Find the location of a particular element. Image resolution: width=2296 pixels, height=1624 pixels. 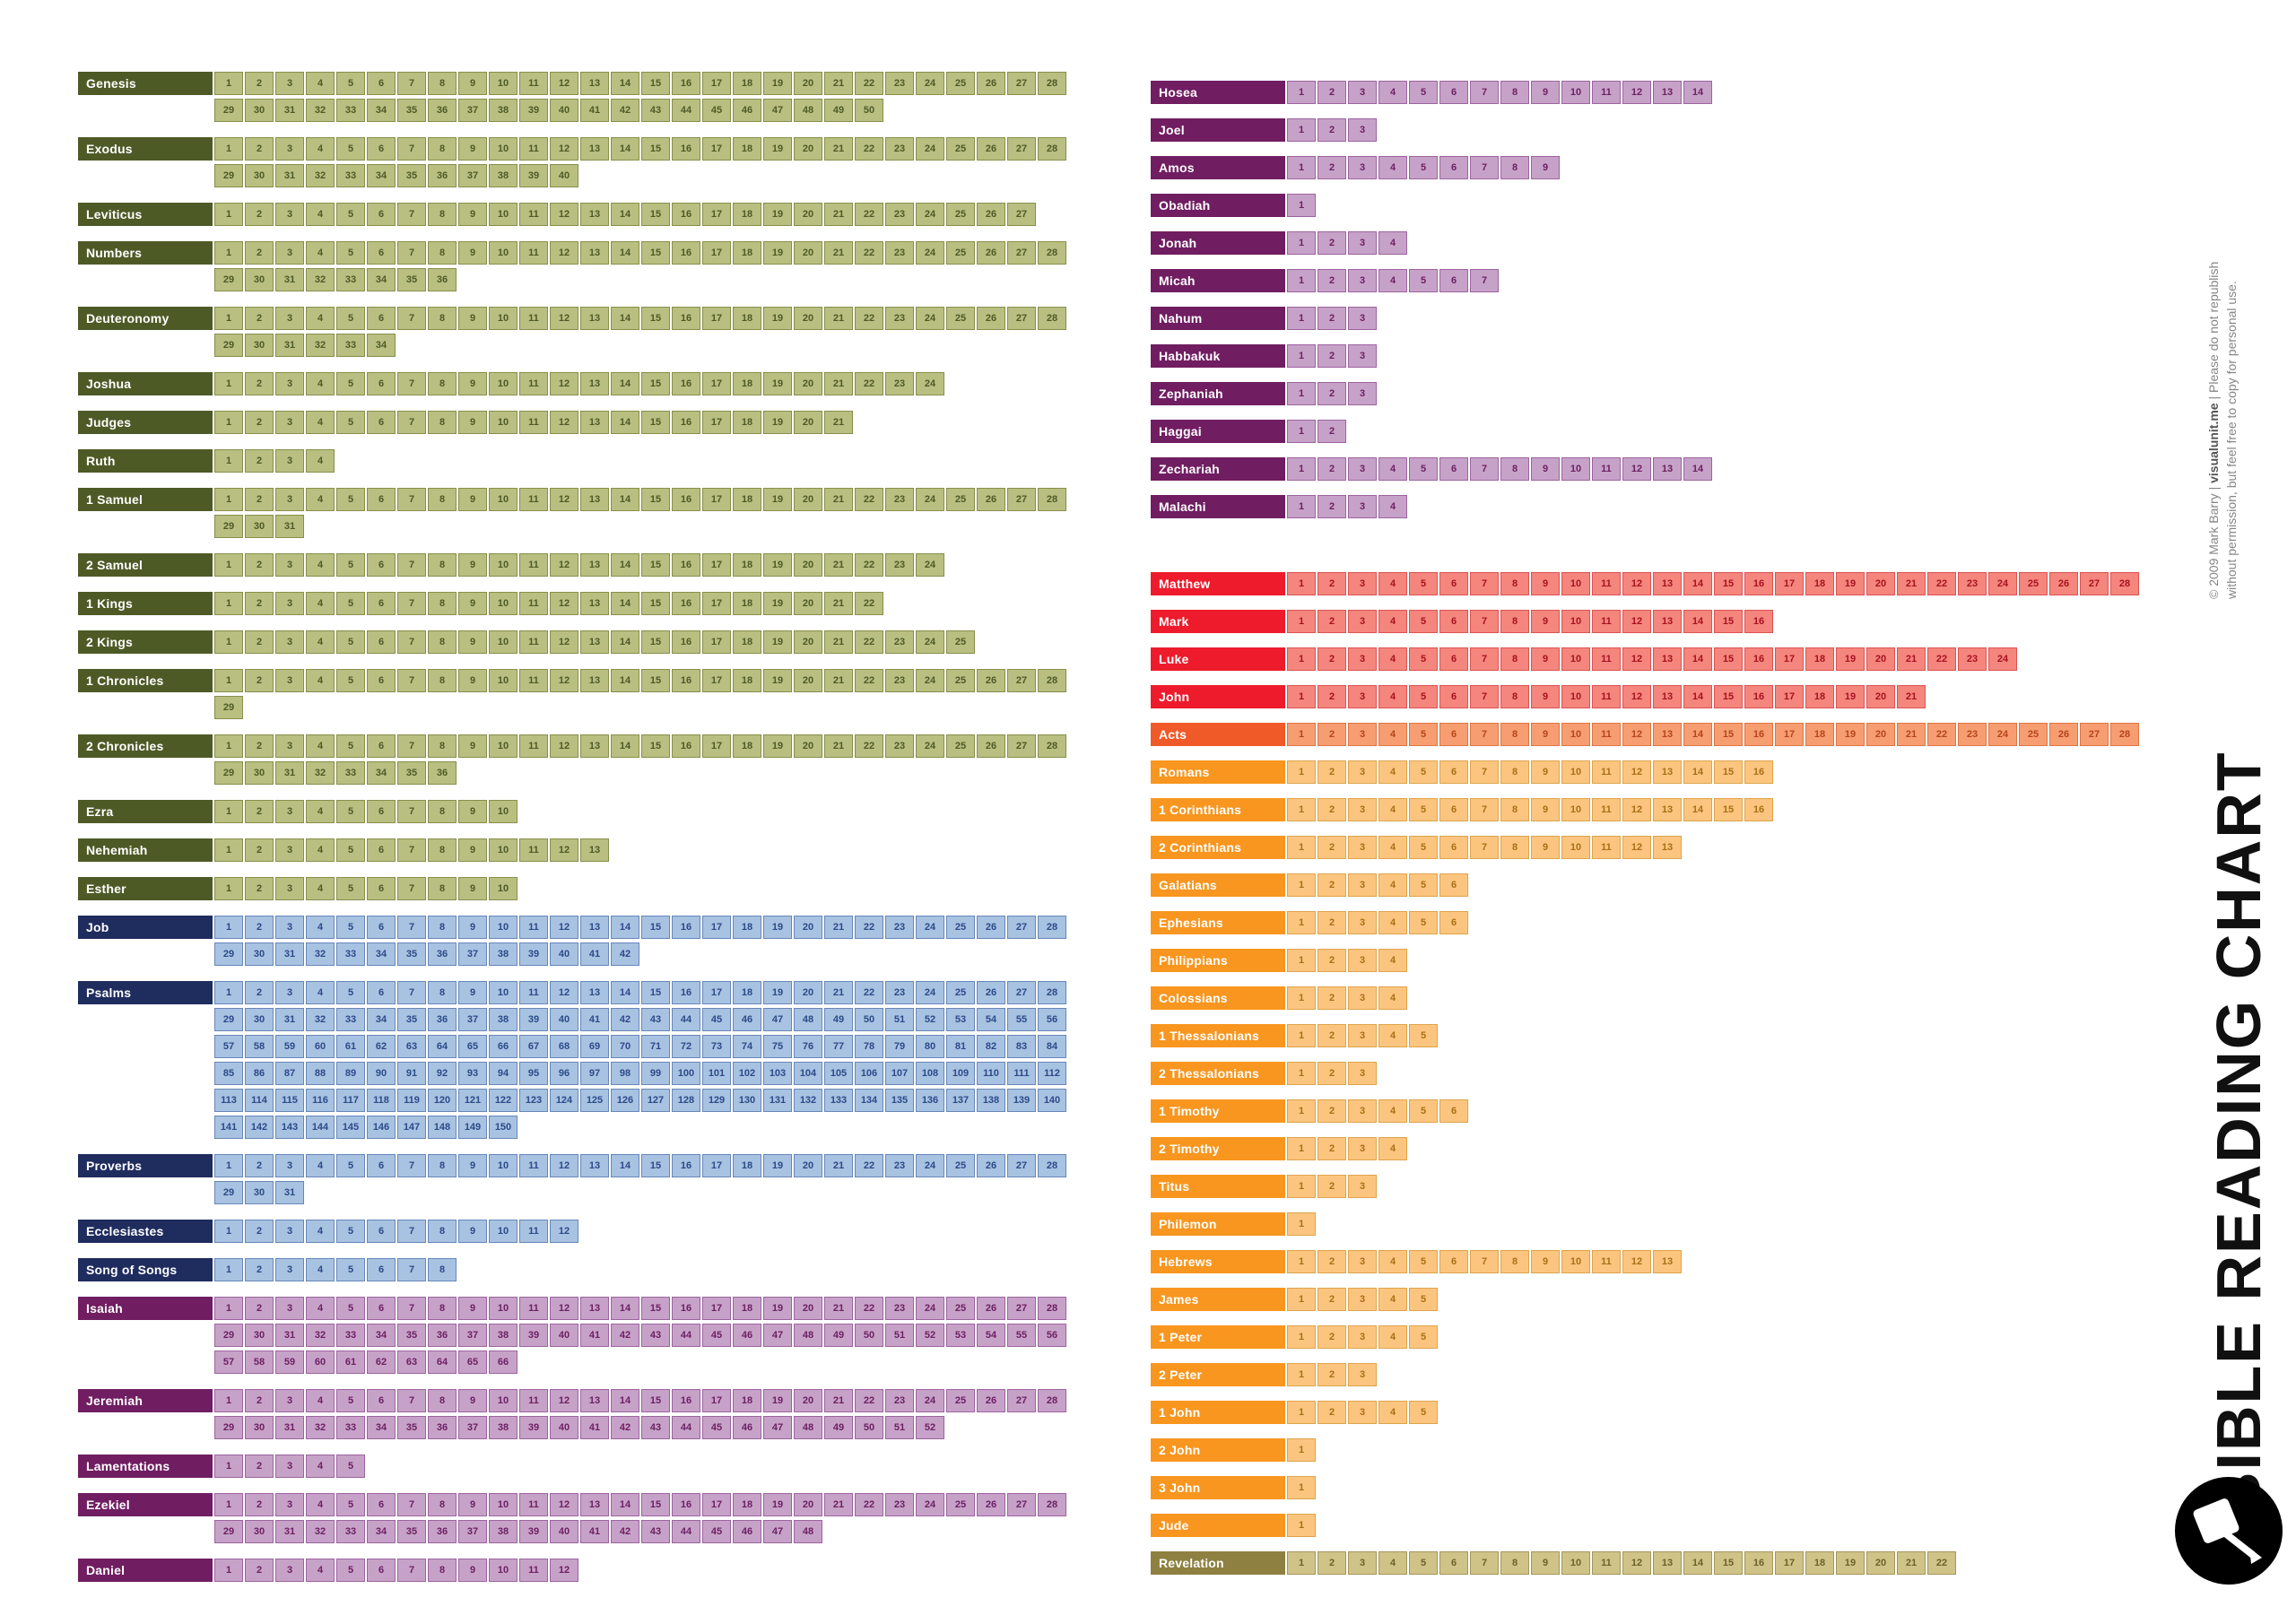

chapter-row: 1 Timothy 1 2 3 4 5 6 is located at coordinates (1645, 1111).